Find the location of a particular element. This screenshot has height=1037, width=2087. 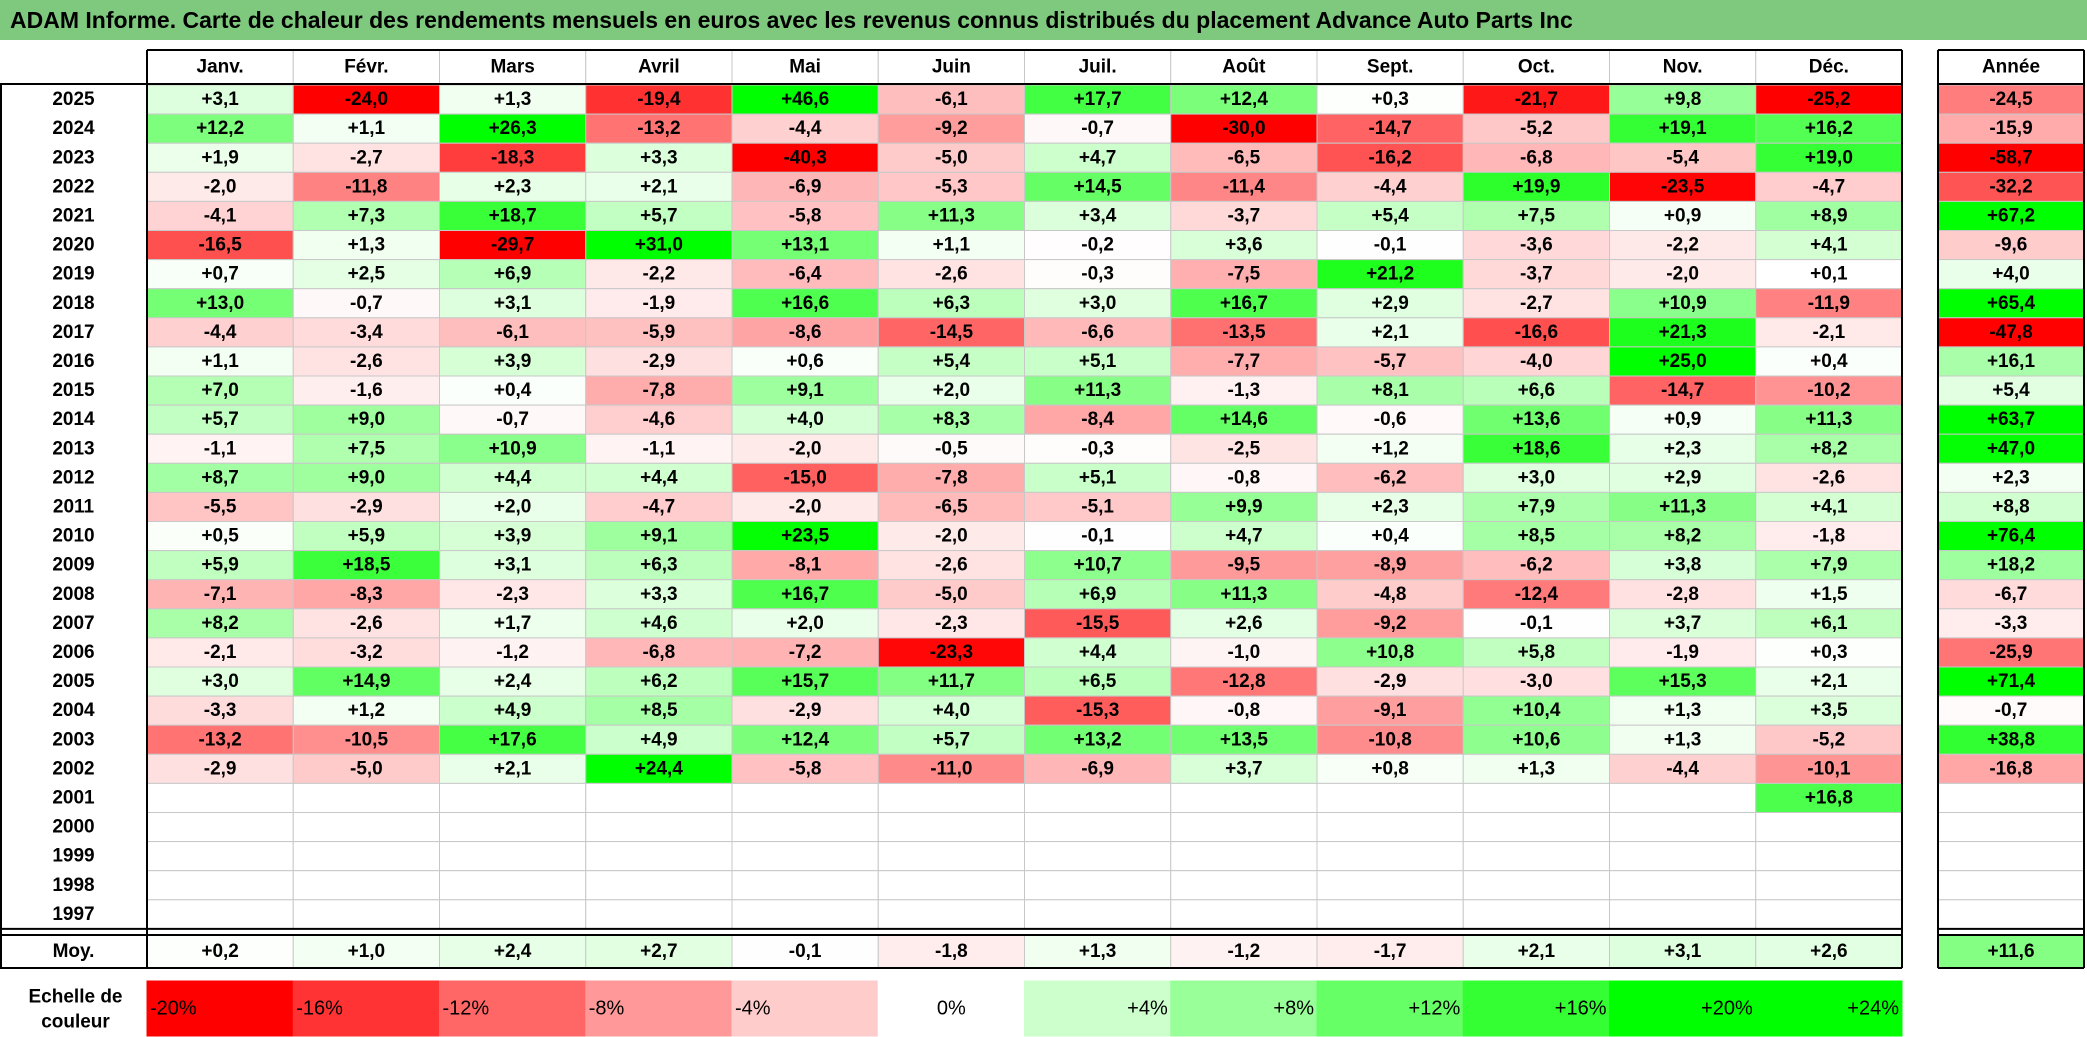

heatmap-cell-value: -3,2 is located at coordinates (366, 652).